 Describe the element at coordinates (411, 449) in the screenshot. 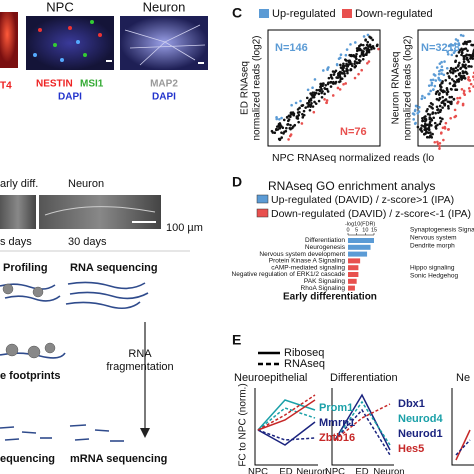

I see `gene-label: Hes5` at that location.